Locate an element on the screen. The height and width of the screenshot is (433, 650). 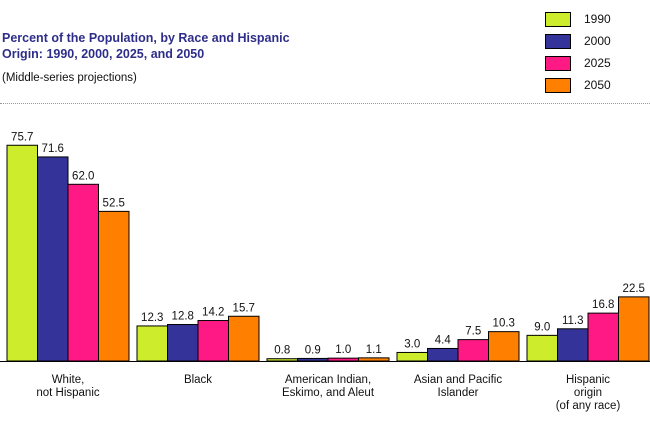
bar-value-label: 4.4 is located at coordinates (443, 340).